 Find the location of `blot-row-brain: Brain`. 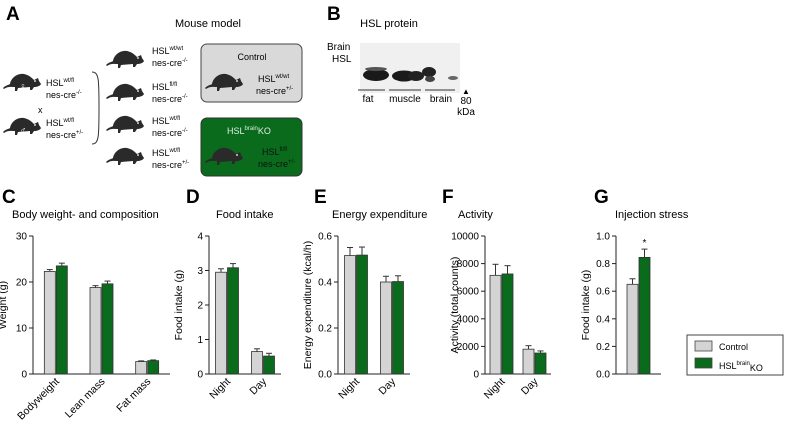

blot-row-brain: Brain is located at coordinates (338, 47).